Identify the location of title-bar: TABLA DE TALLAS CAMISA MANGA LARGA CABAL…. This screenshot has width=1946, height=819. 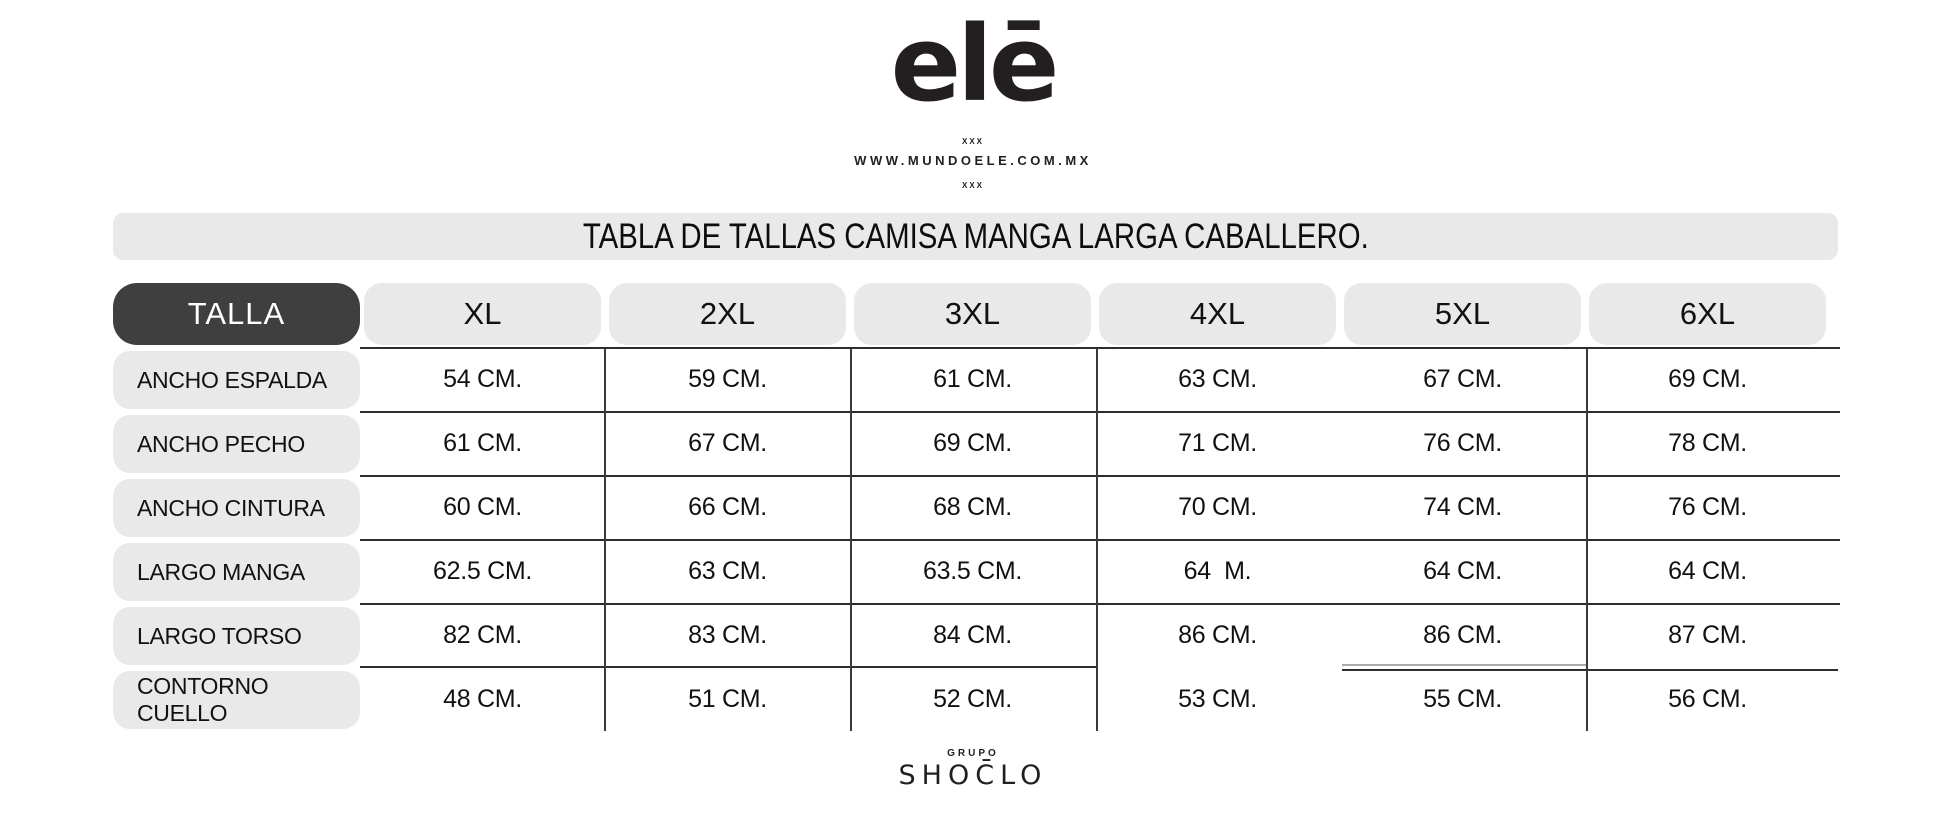
(975, 236).